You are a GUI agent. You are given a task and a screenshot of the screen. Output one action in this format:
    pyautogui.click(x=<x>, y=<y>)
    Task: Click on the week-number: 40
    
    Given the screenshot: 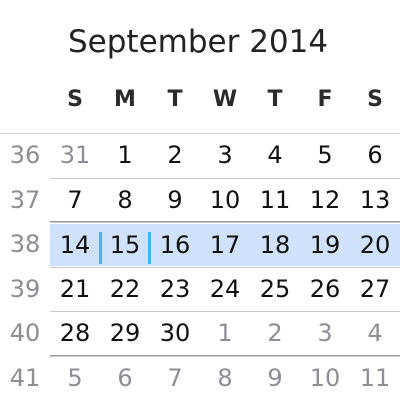 What is the action you would take?
    pyautogui.click(x=25, y=333)
    